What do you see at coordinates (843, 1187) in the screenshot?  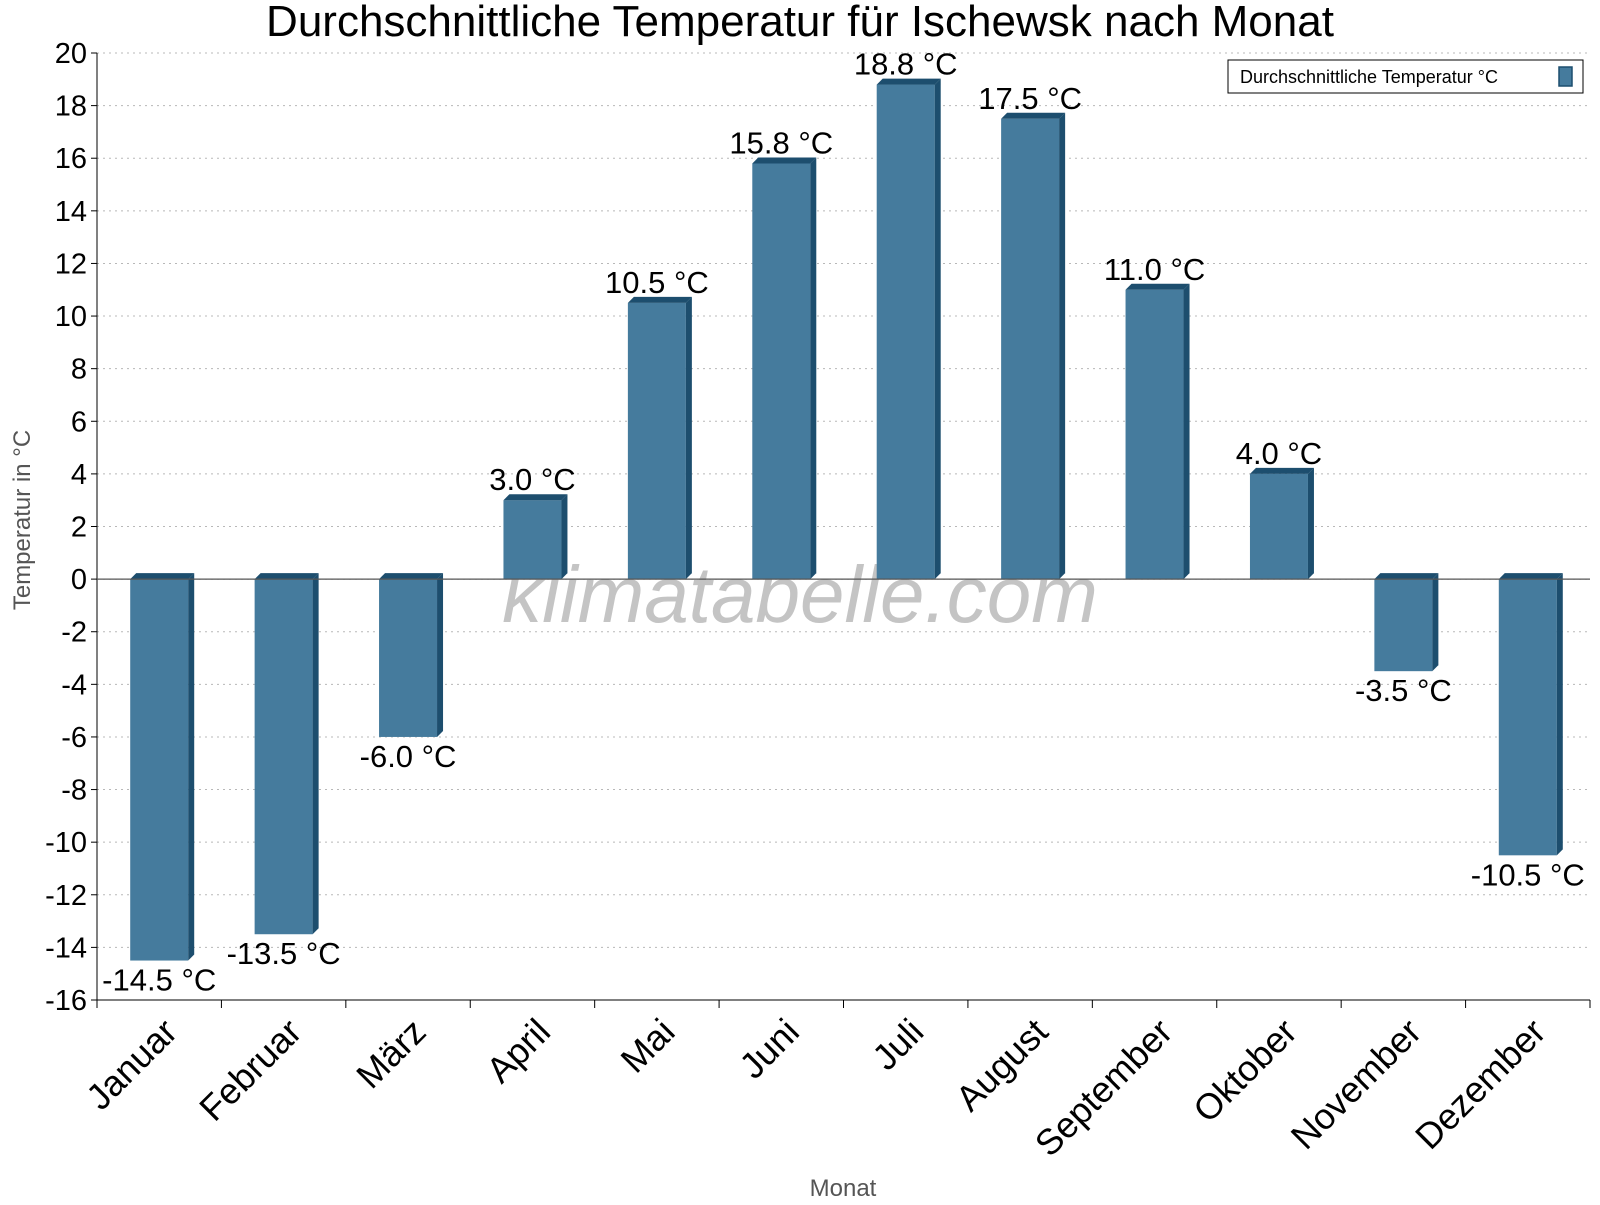 I see `x-axis-label: Monat` at bounding box center [843, 1187].